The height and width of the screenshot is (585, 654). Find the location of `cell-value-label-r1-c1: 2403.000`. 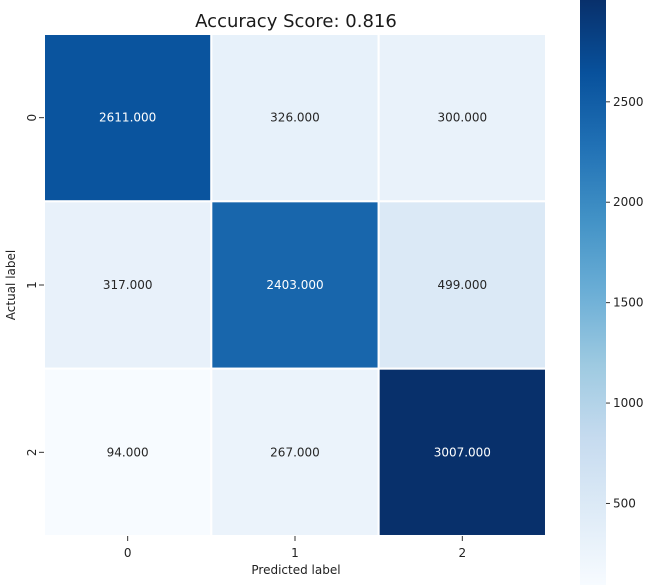

cell-value-label-r1-c1: 2403.000 is located at coordinates (294, 285).